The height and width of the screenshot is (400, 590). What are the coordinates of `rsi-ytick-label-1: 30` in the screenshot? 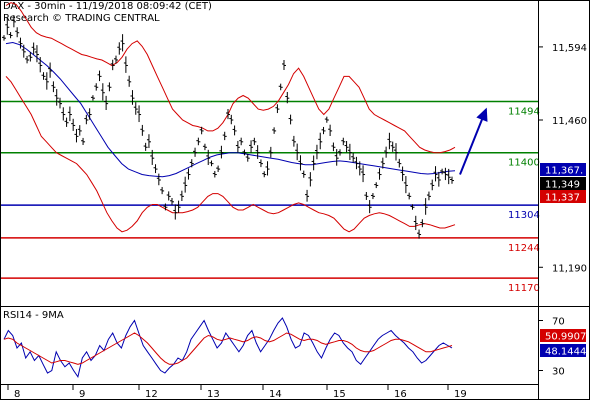 It's located at (558, 372).